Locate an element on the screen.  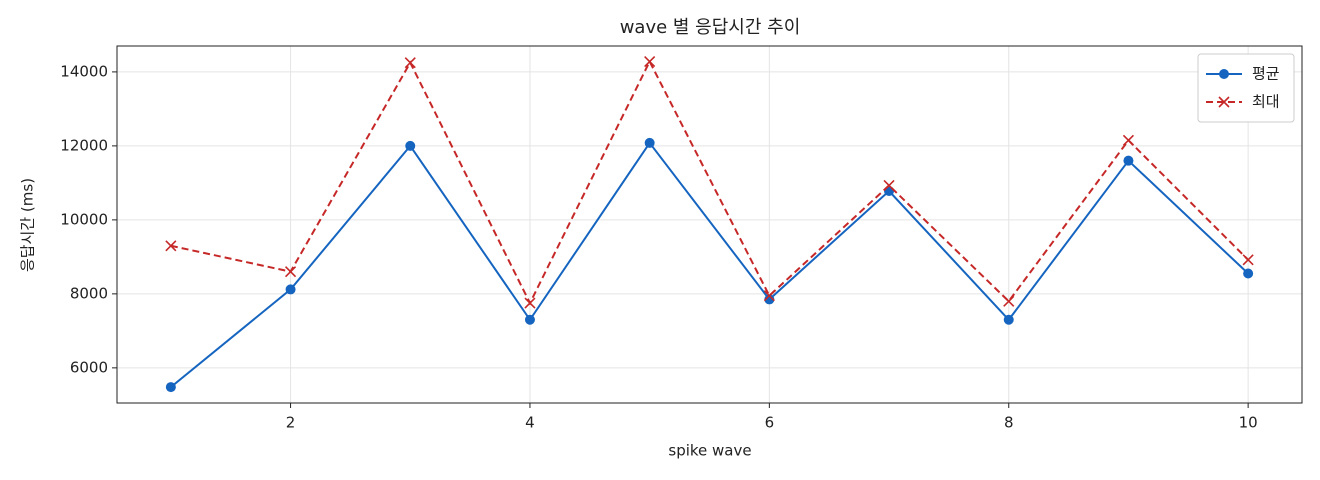
x-tick-label: 8 is located at coordinates (1009, 423).